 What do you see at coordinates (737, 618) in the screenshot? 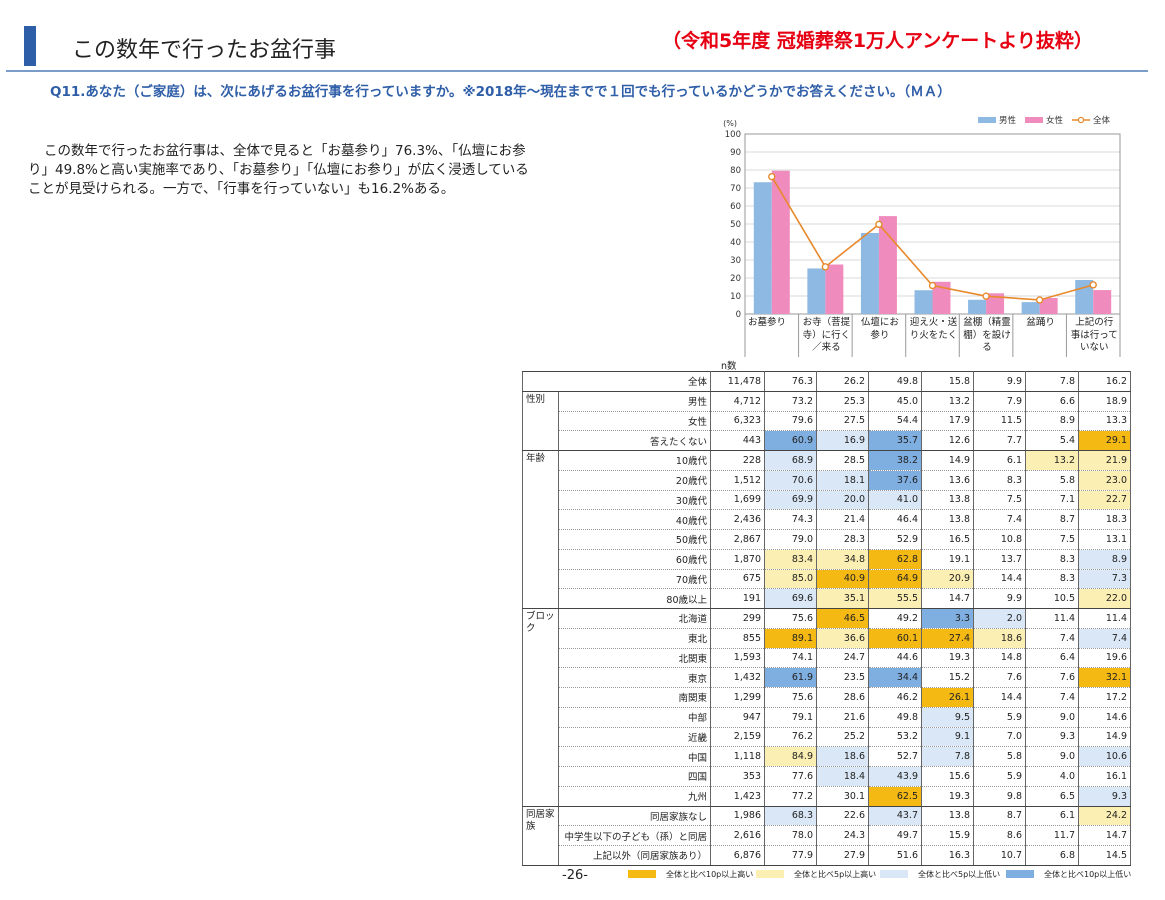
I see `n-cell: 299` at bounding box center [737, 618].